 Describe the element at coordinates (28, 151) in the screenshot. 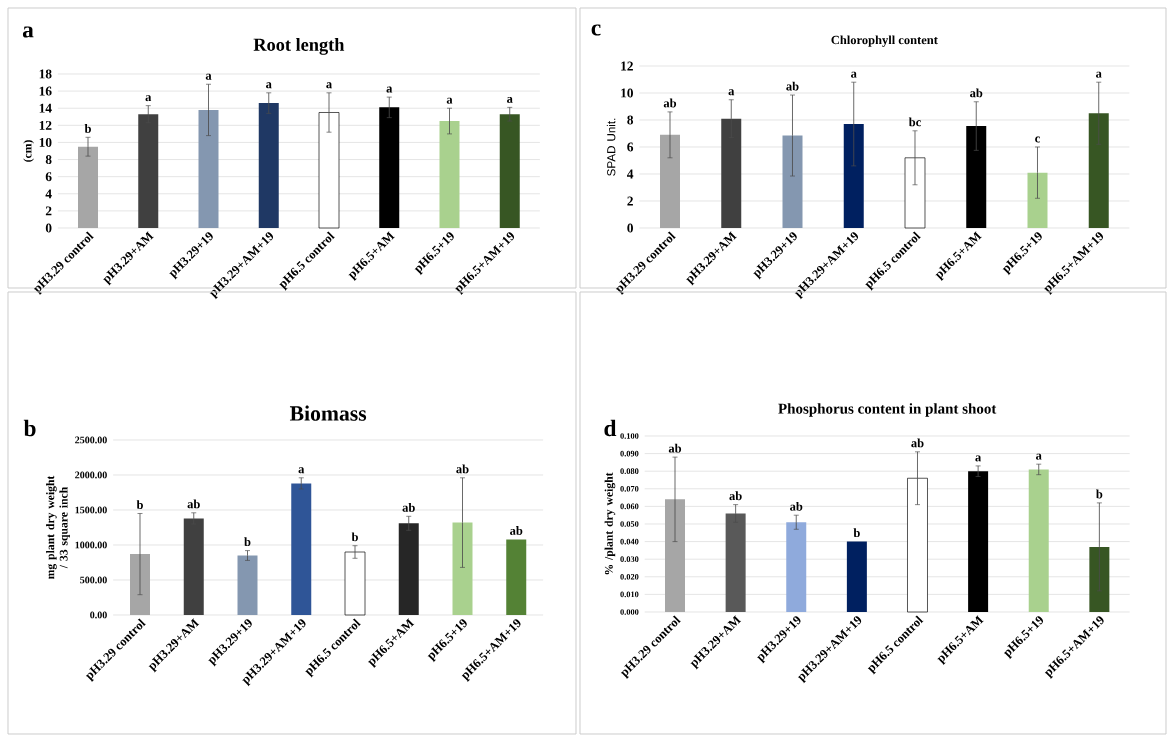

I see `y-axis-title: (cm)` at that location.